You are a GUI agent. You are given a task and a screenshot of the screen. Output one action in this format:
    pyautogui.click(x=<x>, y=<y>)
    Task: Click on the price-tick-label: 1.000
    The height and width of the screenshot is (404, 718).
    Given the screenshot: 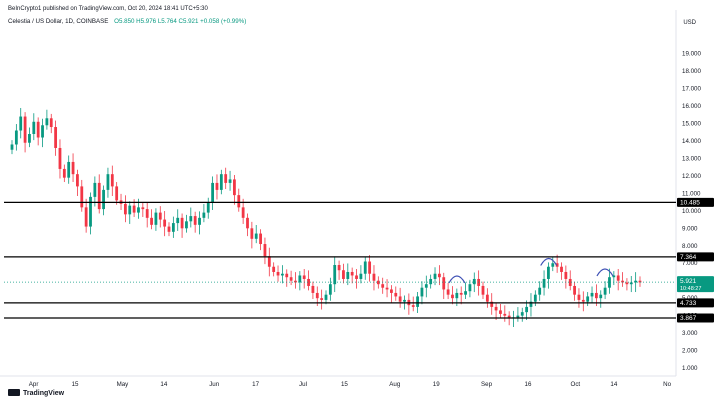 What is the action you would take?
    pyautogui.click(x=690, y=368)
    